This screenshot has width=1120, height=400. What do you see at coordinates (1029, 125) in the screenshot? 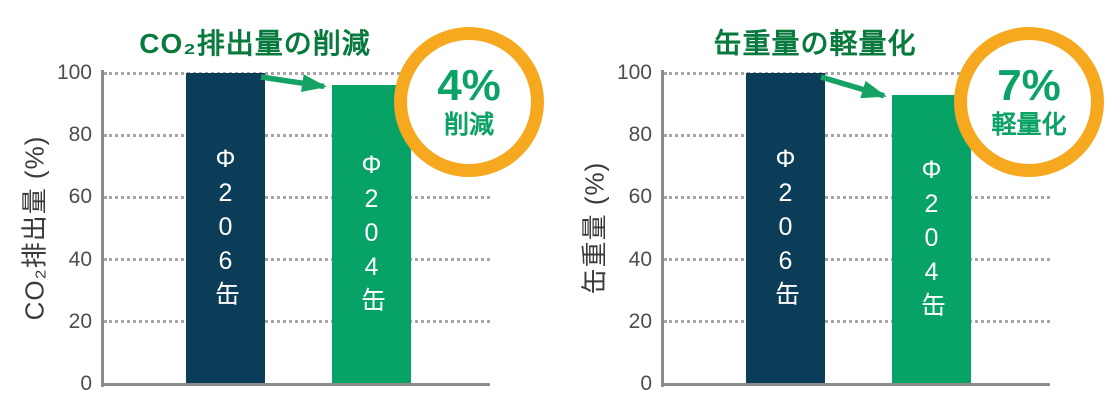
I see `badge-caption: 軽量化` at bounding box center [1029, 125].